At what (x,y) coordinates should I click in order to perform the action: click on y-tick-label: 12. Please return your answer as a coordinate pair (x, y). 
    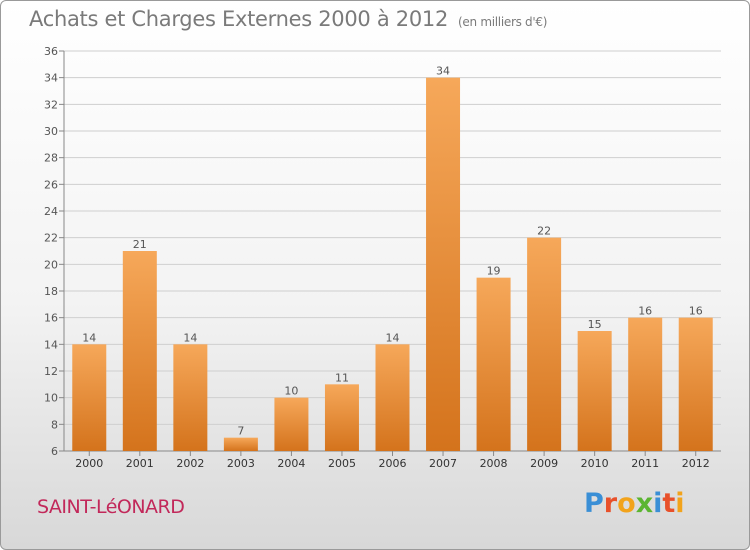
    Looking at the image, I should click on (51, 371).